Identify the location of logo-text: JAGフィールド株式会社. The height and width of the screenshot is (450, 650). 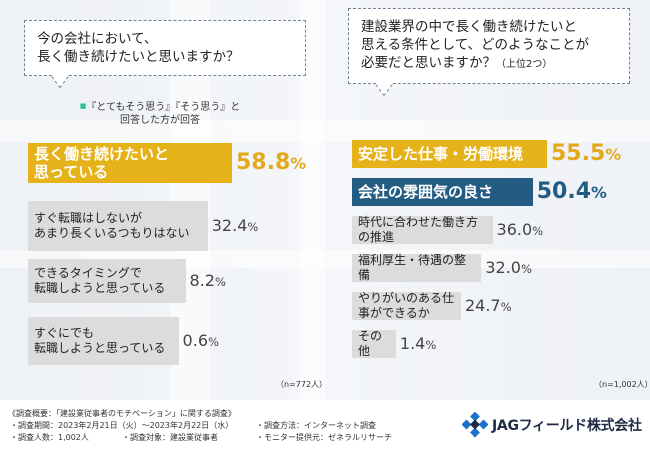
(567, 425).